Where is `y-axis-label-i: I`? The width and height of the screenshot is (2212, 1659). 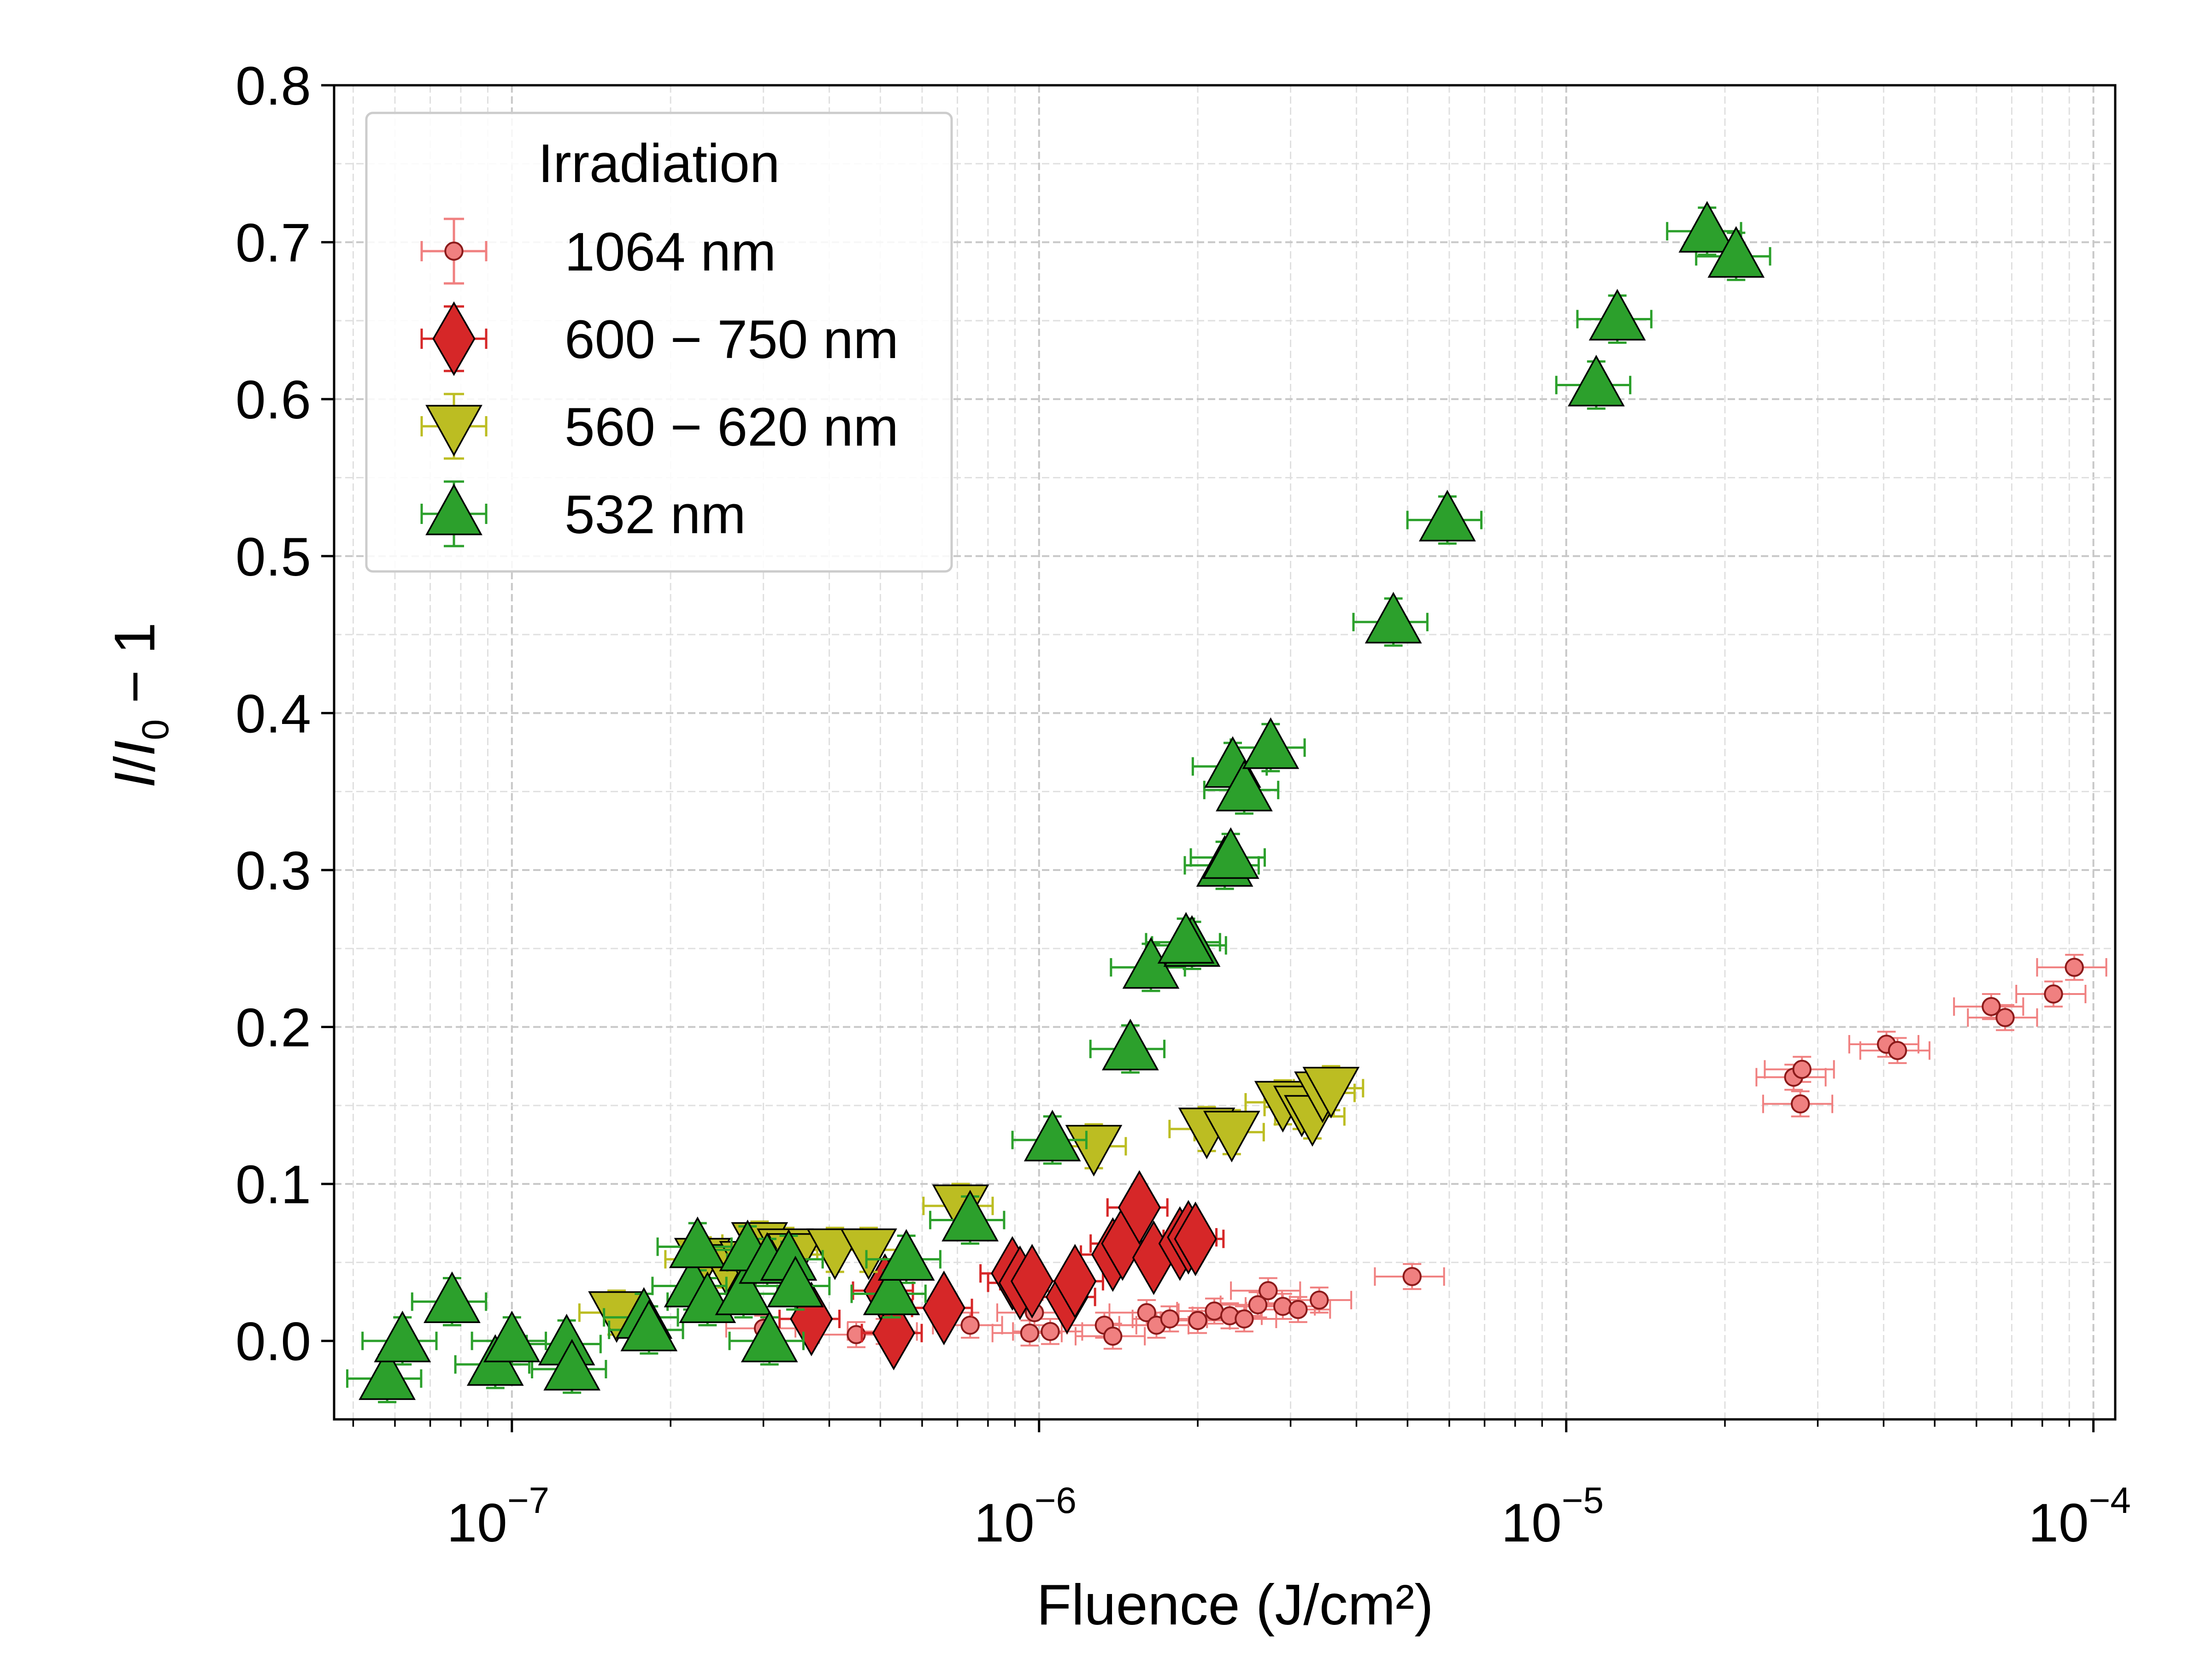
y-axis-label-i: I is located at coordinates (135, 780).